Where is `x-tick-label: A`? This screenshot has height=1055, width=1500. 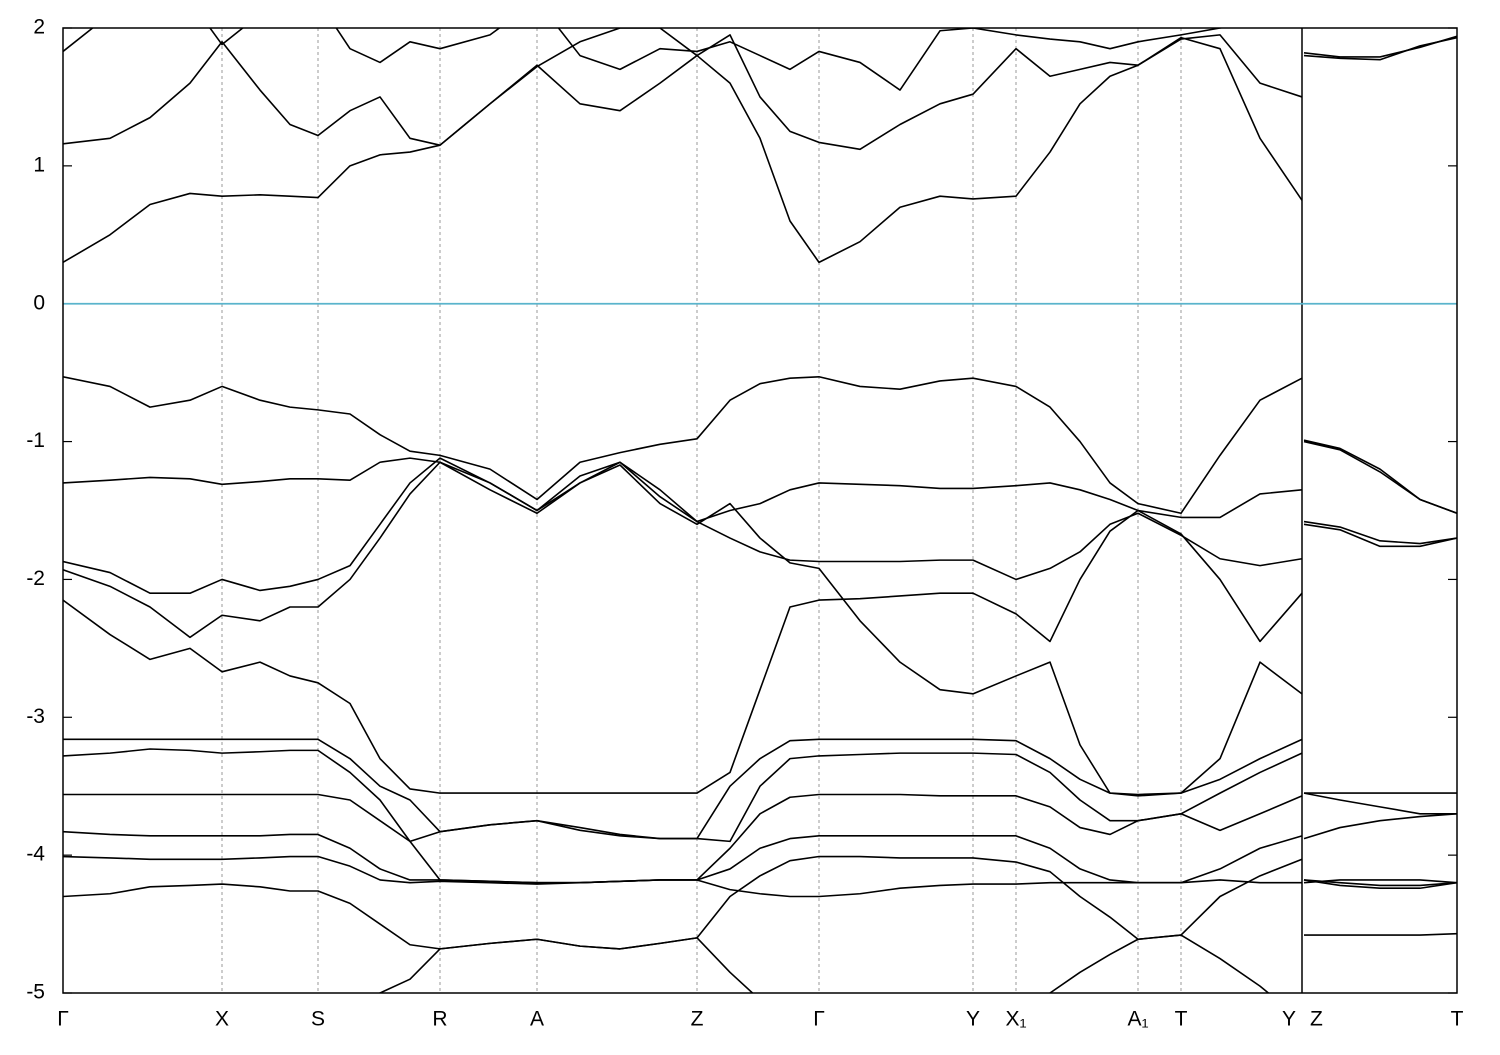 x-tick-label: A is located at coordinates (537, 1019).